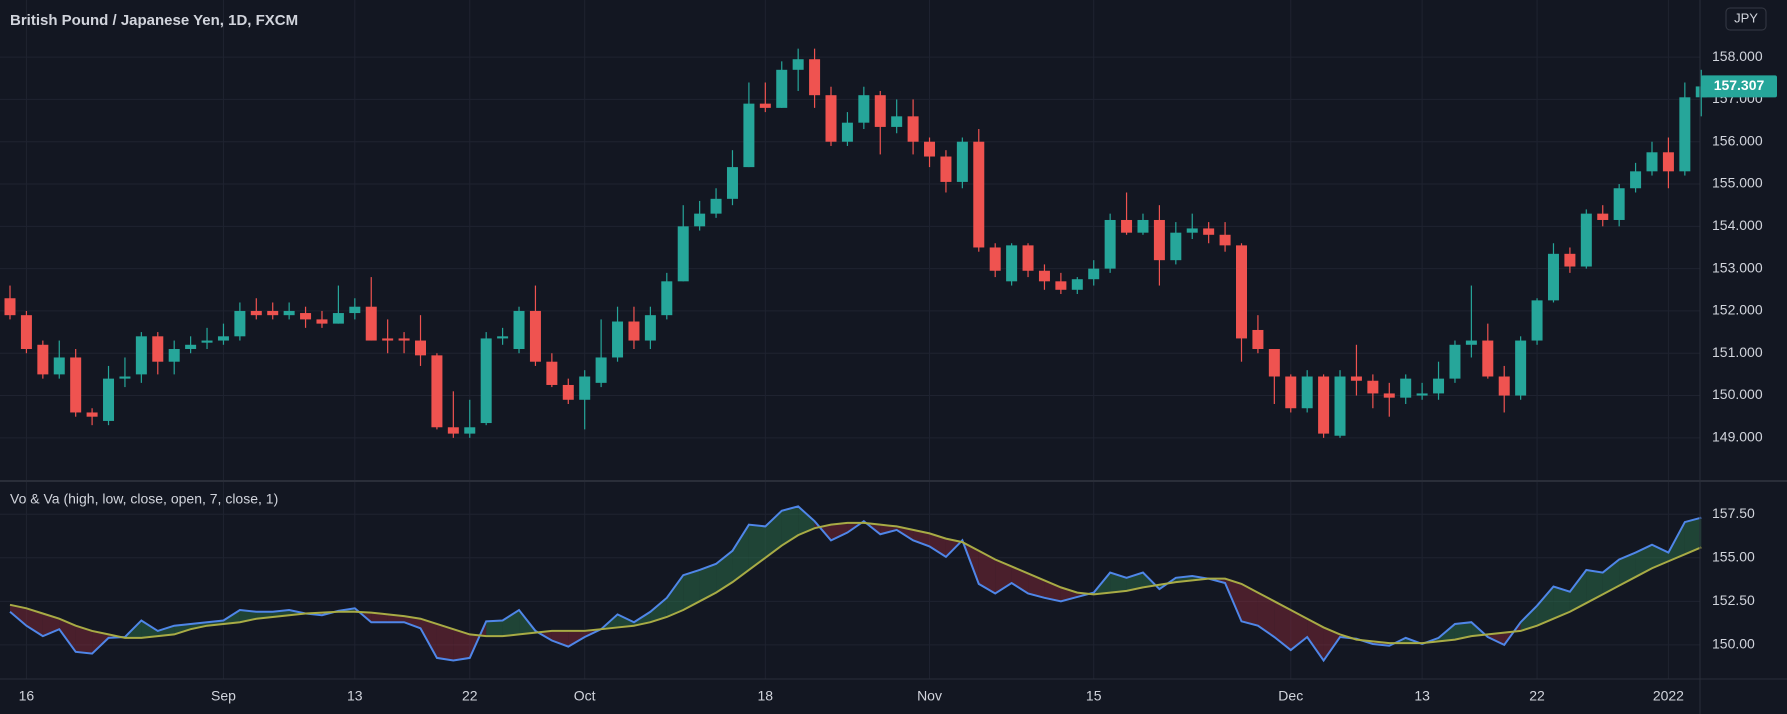 The width and height of the screenshot is (1787, 714). Describe the element at coordinates (355, 696) in the screenshot. I see `x-tick-label: 13` at that location.